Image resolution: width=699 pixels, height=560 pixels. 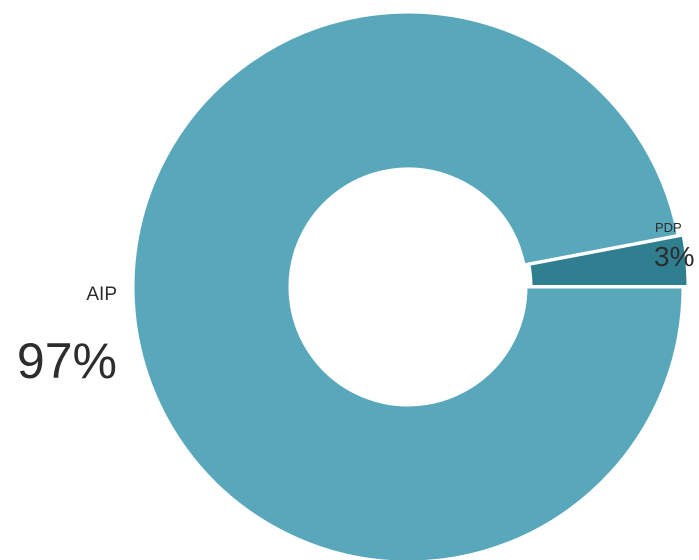 What do you see at coordinates (101, 294) in the screenshot?
I see `slice-label-aip: AIP` at bounding box center [101, 294].